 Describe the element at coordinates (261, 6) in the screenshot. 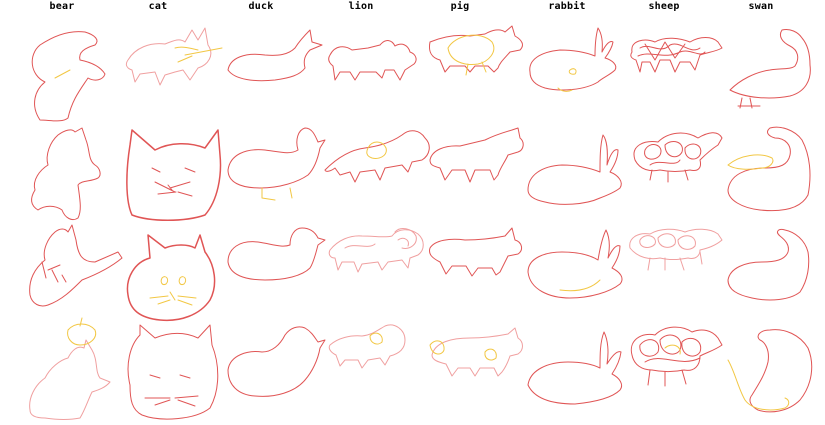

I see `column-label-duck: duck` at that location.